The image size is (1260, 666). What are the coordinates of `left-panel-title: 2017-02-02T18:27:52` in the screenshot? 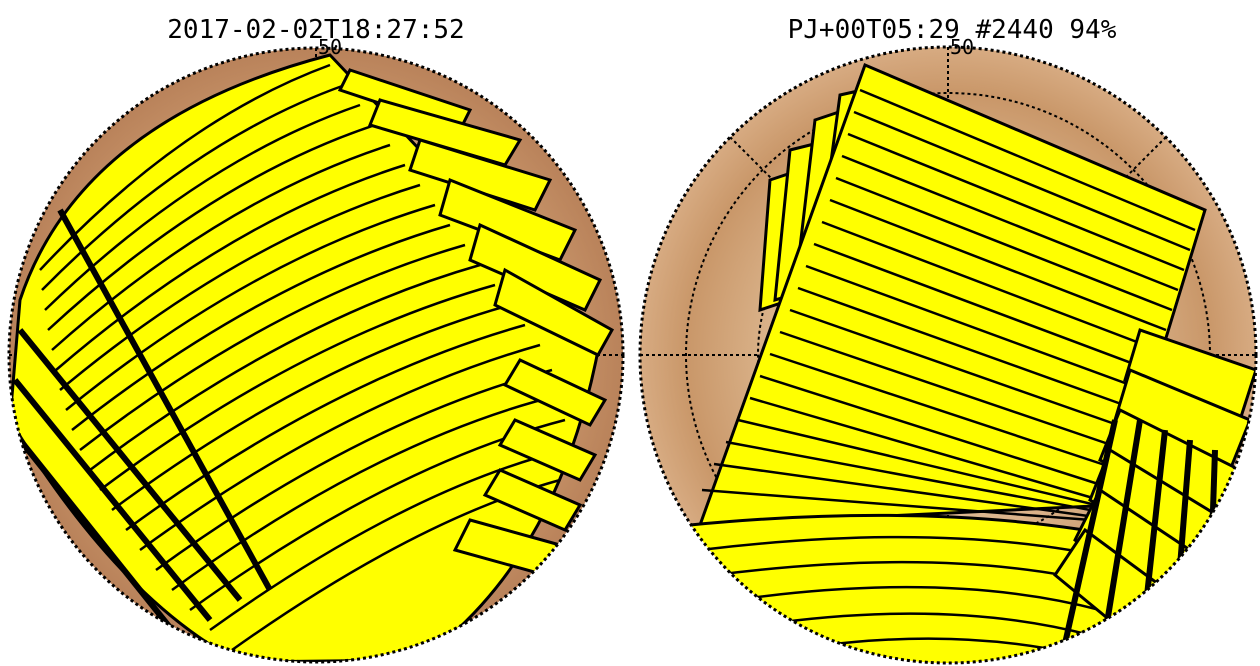 It's located at (315, 30).